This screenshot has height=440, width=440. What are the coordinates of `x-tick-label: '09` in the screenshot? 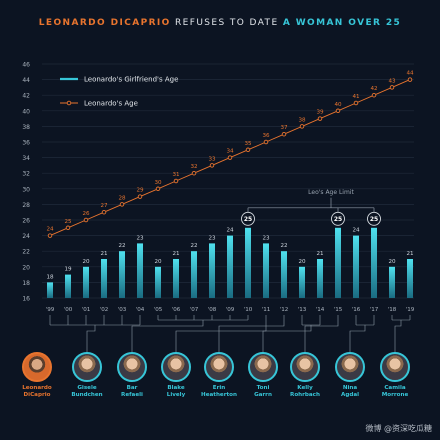 It's located at (230, 310).